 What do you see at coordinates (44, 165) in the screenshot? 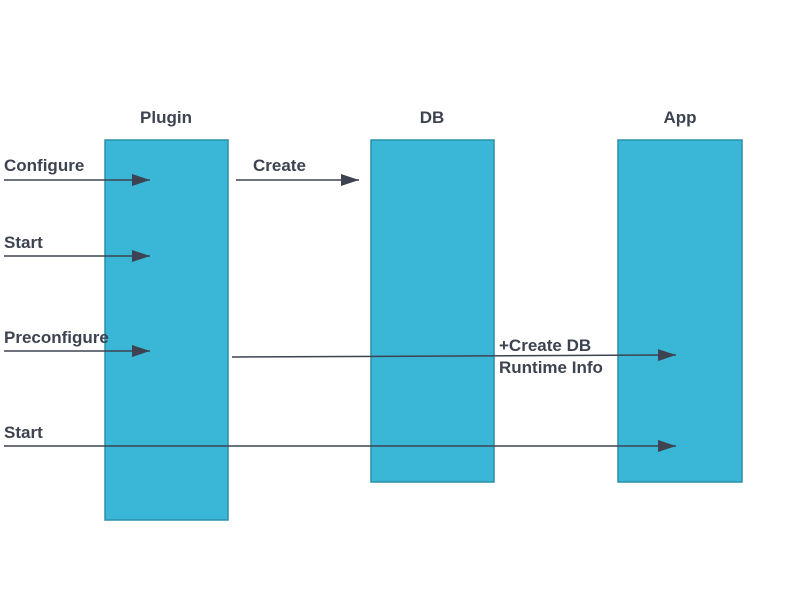
I see `message-label: Configure` at bounding box center [44, 165].